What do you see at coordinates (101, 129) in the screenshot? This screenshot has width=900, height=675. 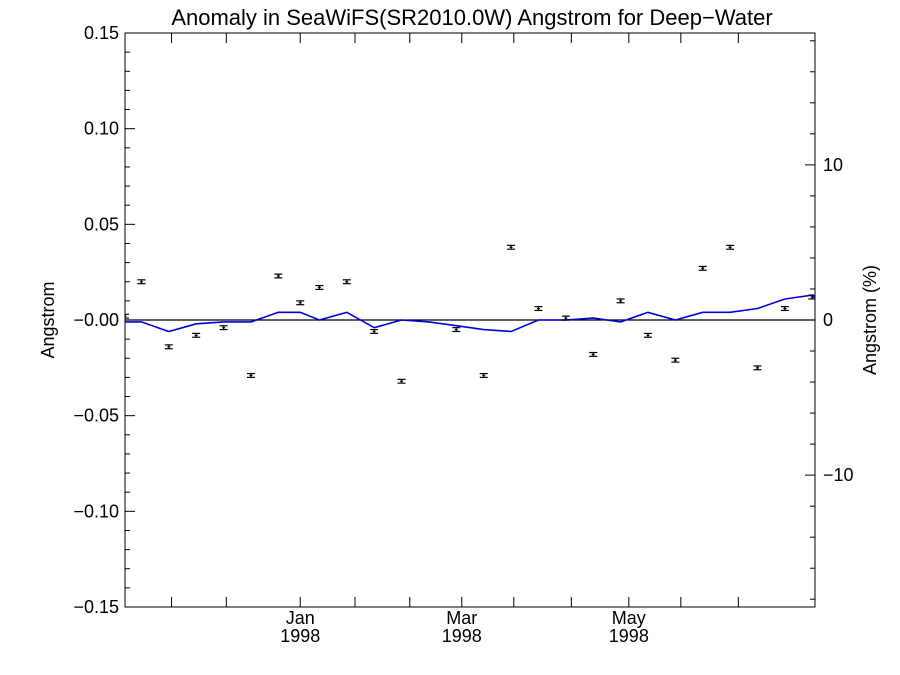 I see `y-tick-label: 0.10` at bounding box center [101, 129].